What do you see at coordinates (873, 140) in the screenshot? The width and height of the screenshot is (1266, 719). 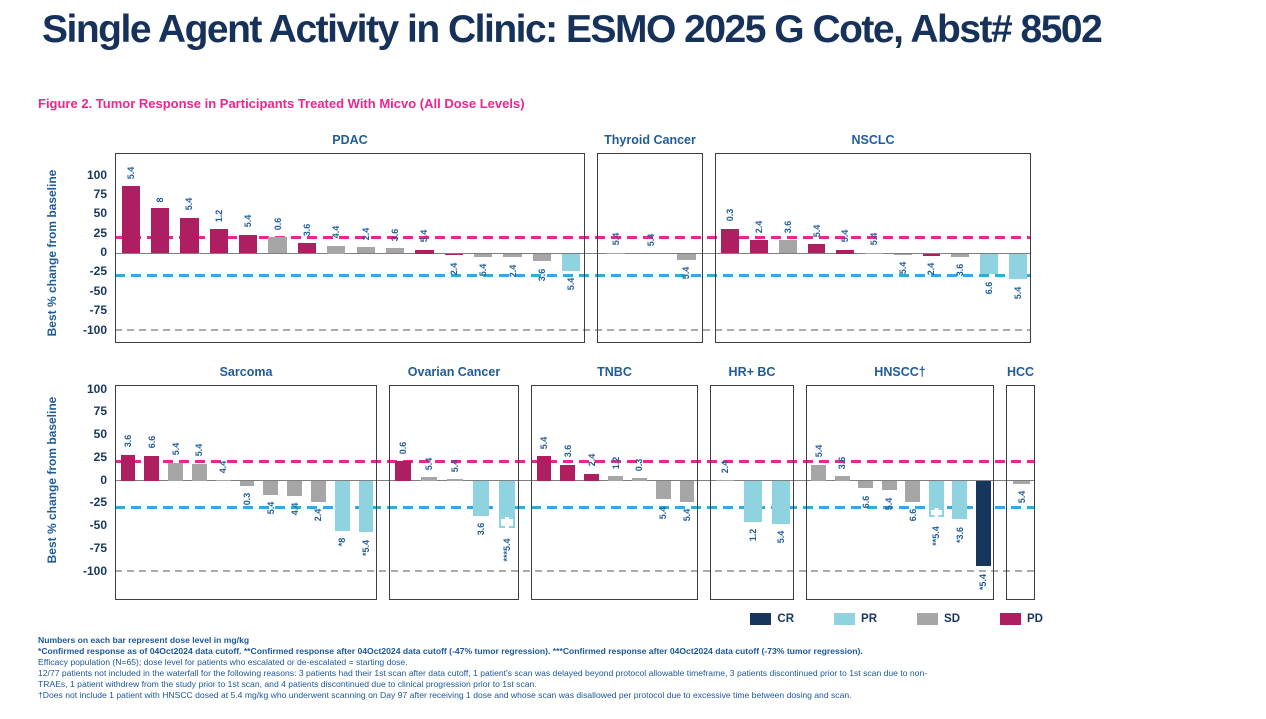 I see `panel-title: NSCLC` at bounding box center [873, 140].